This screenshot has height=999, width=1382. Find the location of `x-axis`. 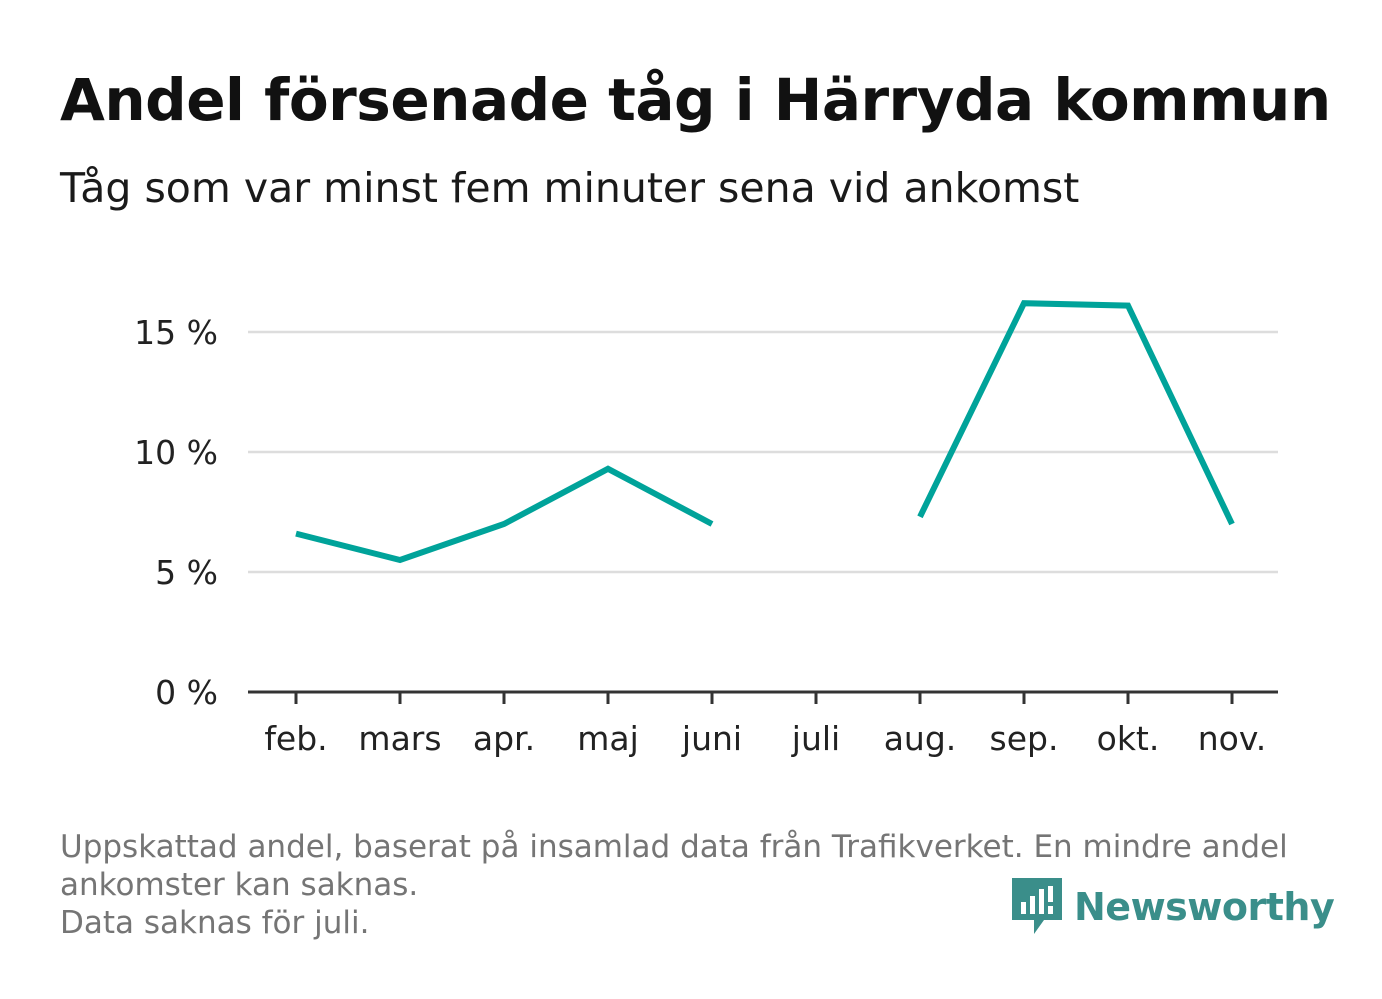

x-axis is located at coordinates (763, 697).